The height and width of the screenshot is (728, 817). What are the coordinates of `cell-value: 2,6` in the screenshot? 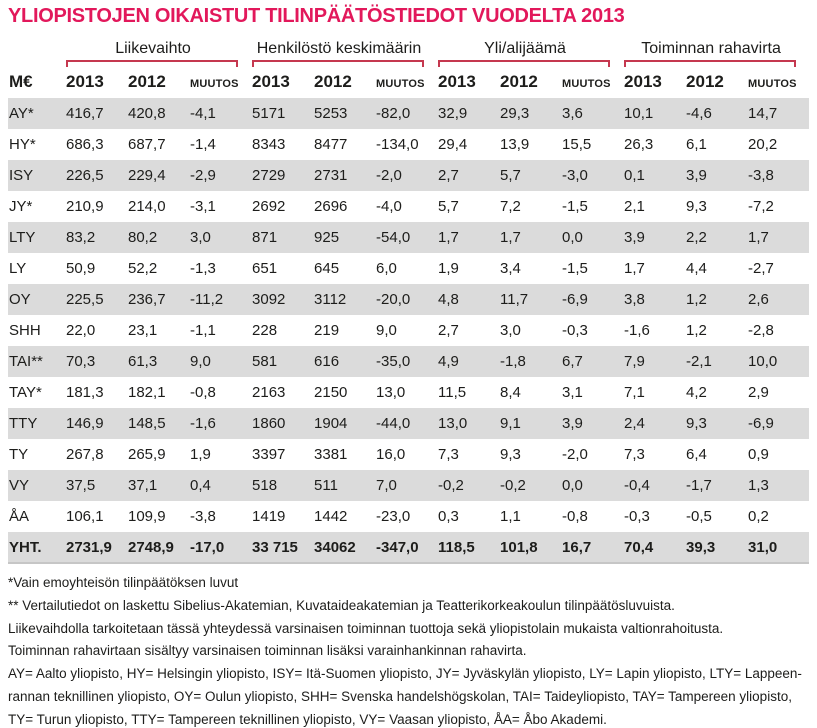 It's located at (758, 299).